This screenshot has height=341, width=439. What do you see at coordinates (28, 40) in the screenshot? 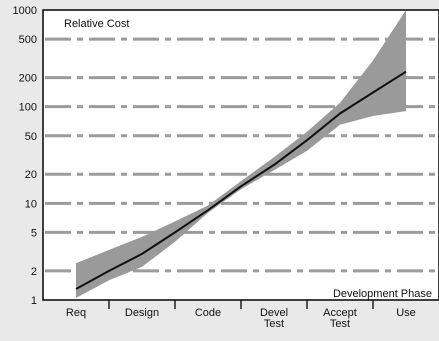
I see `y-tick-label-500: 500` at bounding box center [28, 40].